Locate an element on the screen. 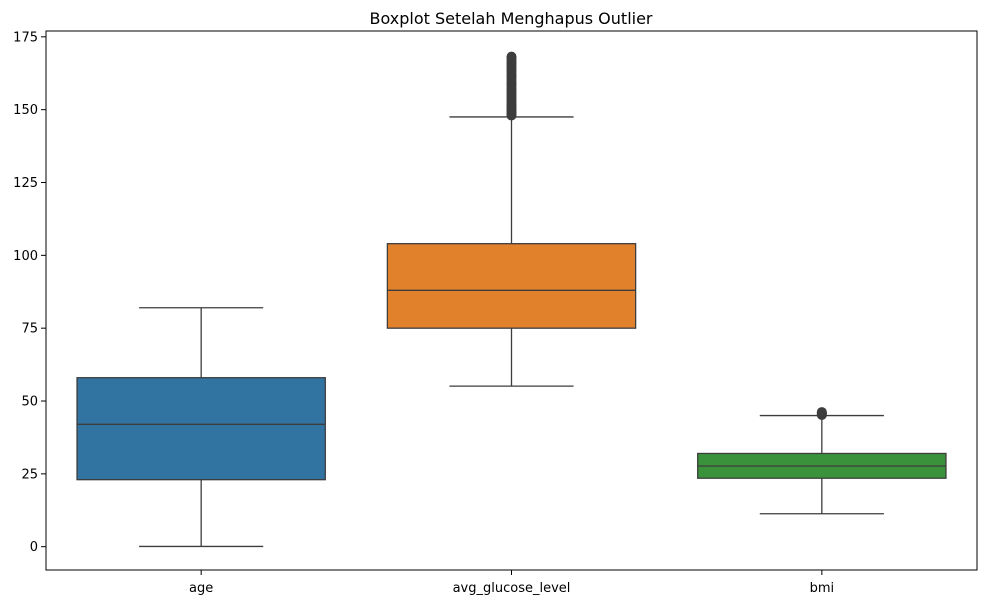  y-tick-label: 75 is located at coordinates (29, 329).